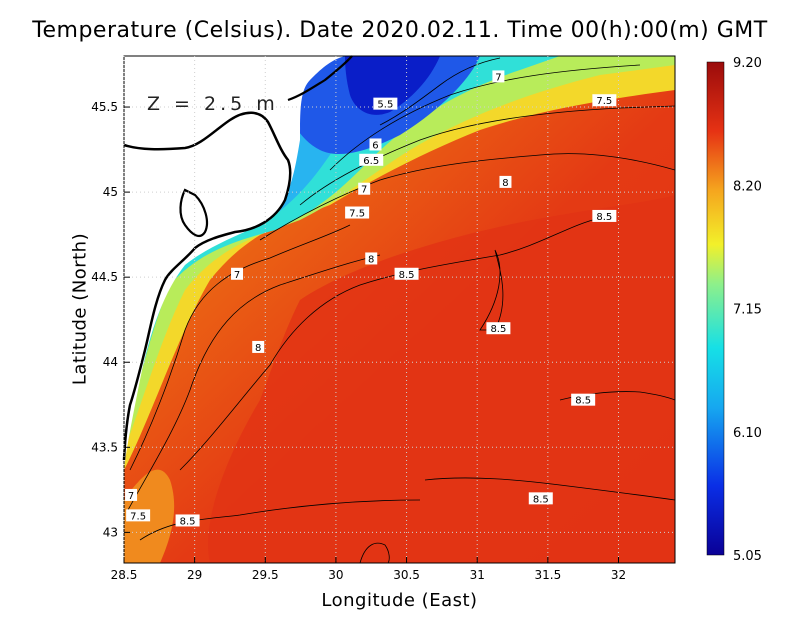 This screenshot has height=618, width=800. What do you see at coordinates (477, 575) in the screenshot?
I see `x-tick-label: 31` at bounding box center [477, 575].